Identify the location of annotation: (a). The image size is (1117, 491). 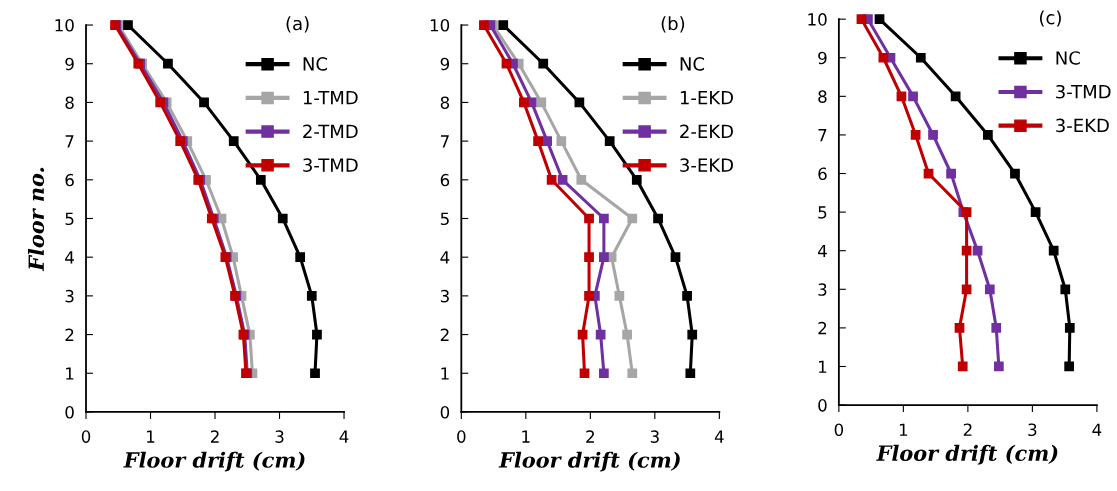
(297, 24).